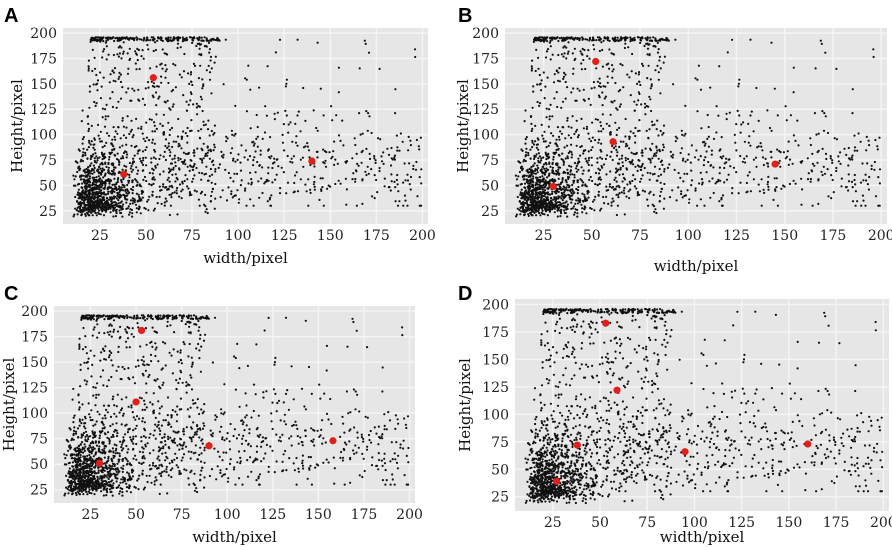 This screenshot has width=892, height=547. Describe the element at coordinates (422, 236) in the screenshot. I see `x-tick-label: 200` at that location.